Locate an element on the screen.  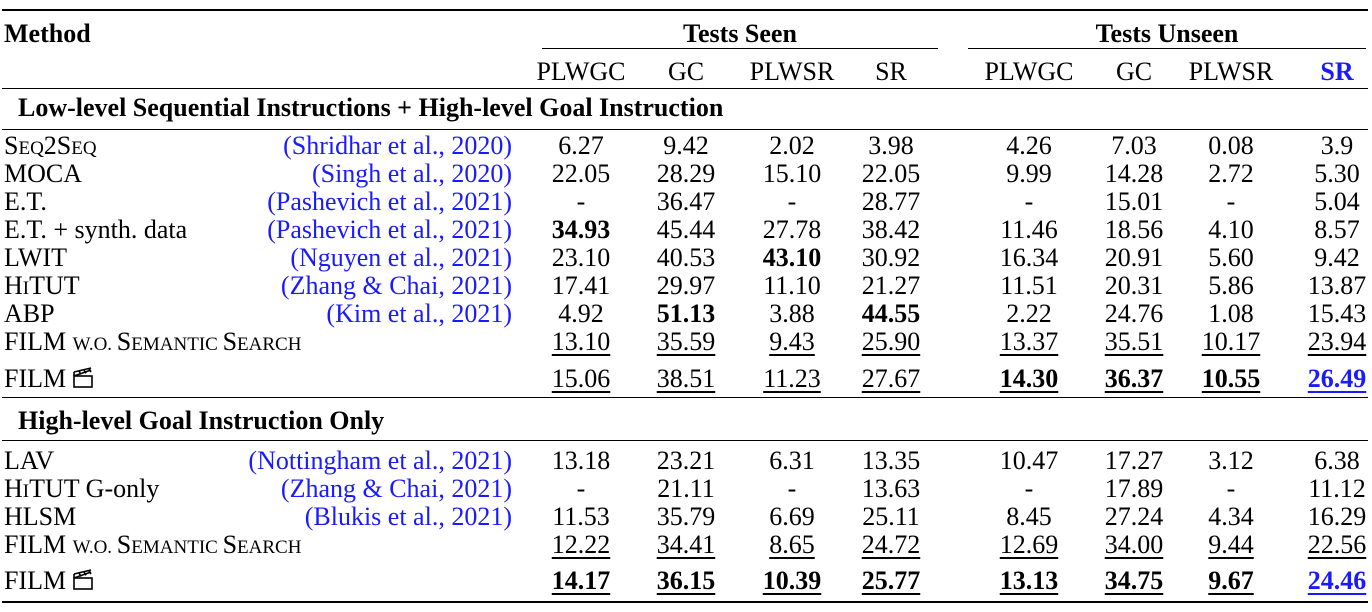
table-cell: 7.03 is located at coordinates (1134, 145).